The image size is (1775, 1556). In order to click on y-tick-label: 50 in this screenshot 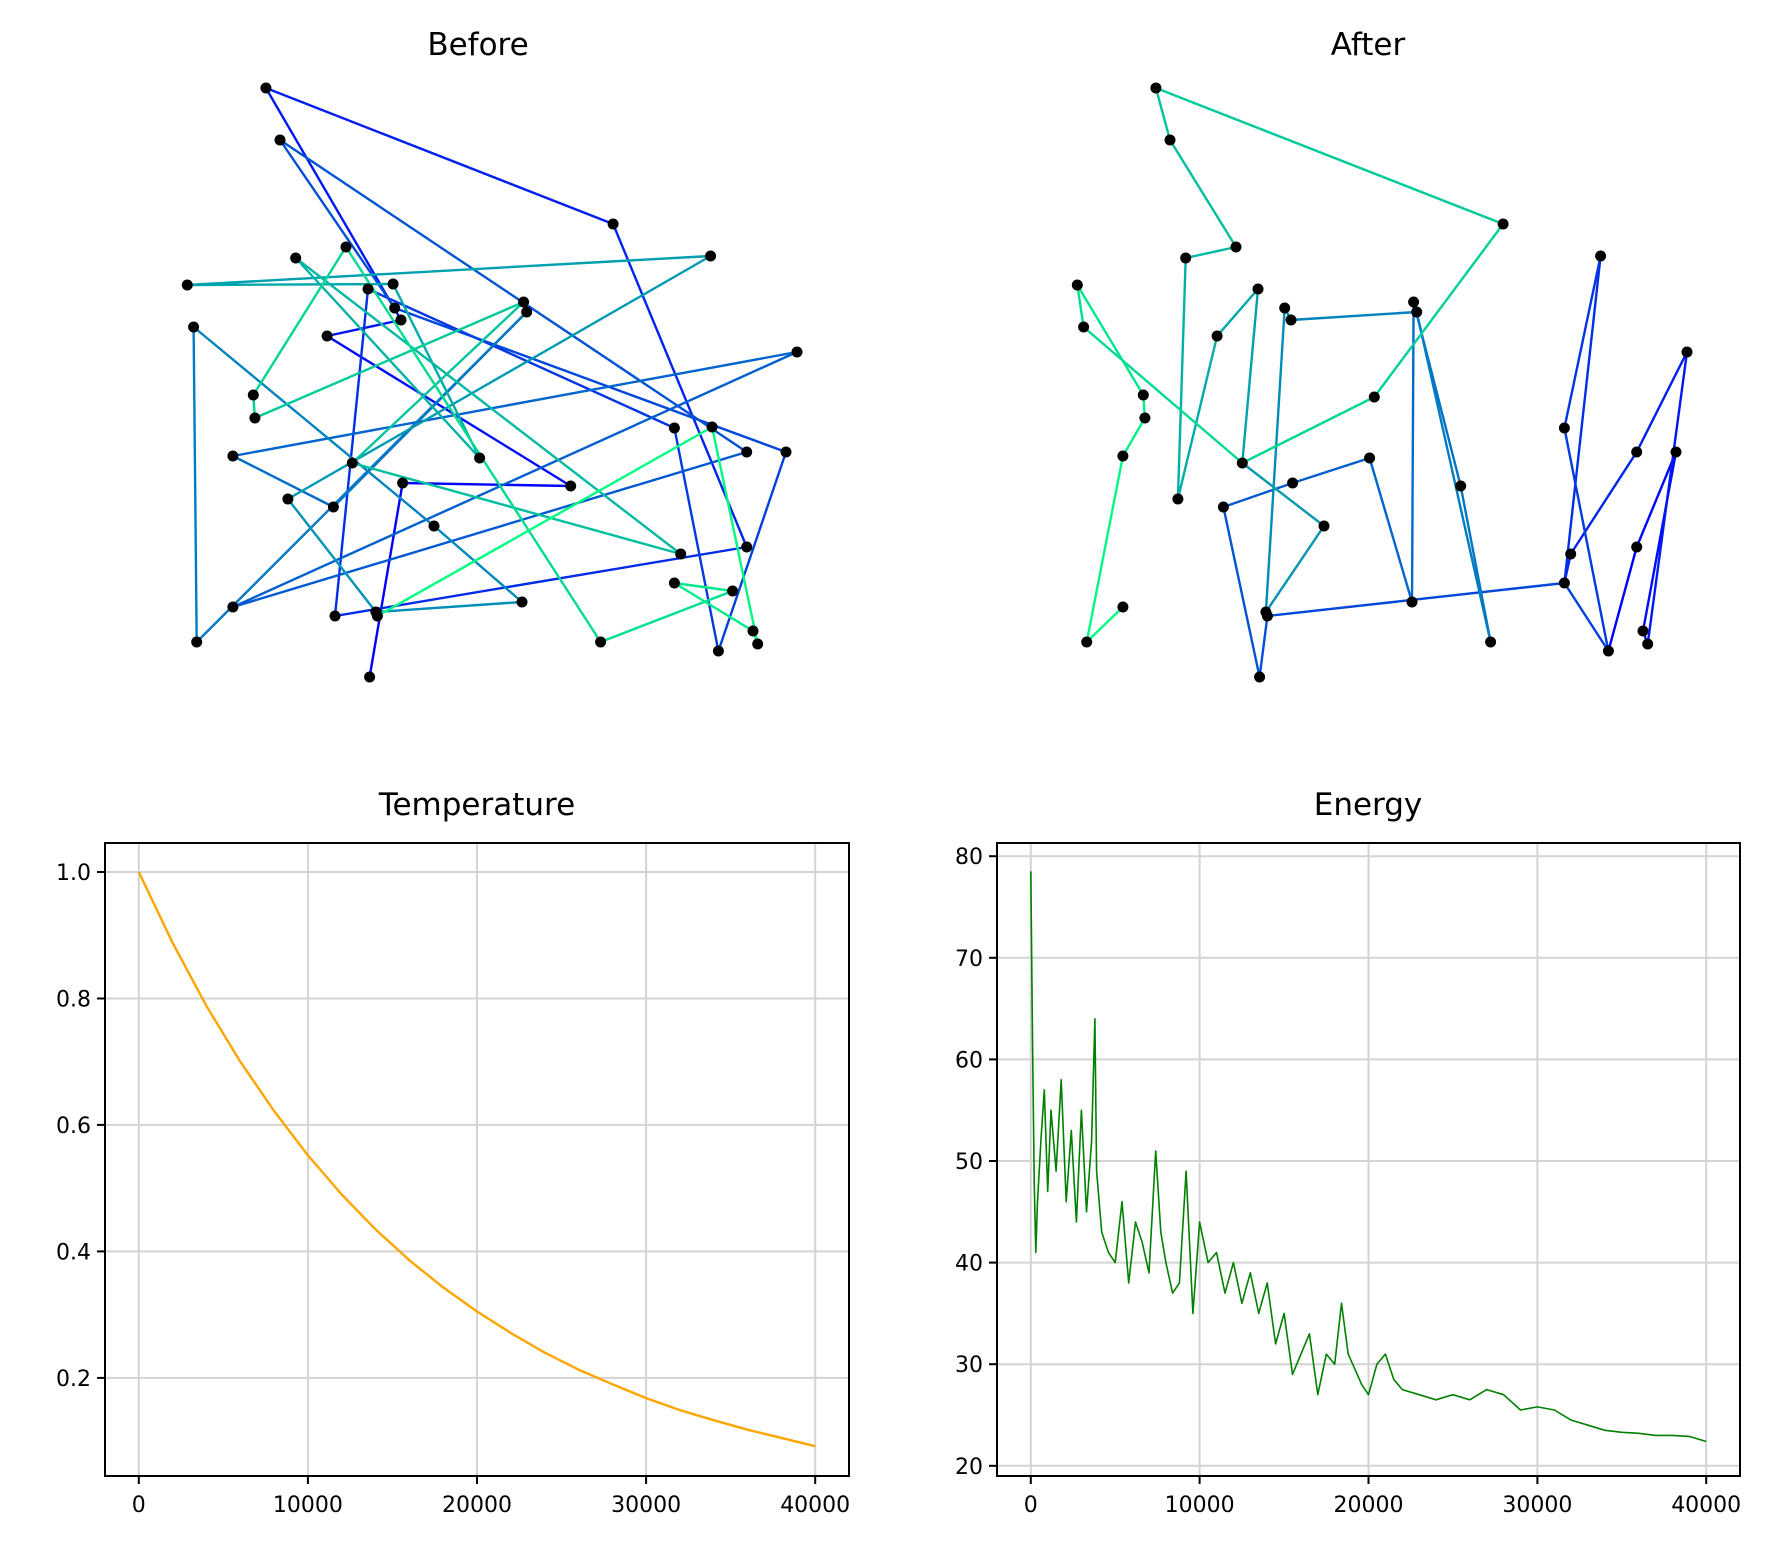, I will do `click(969, 1162)`.